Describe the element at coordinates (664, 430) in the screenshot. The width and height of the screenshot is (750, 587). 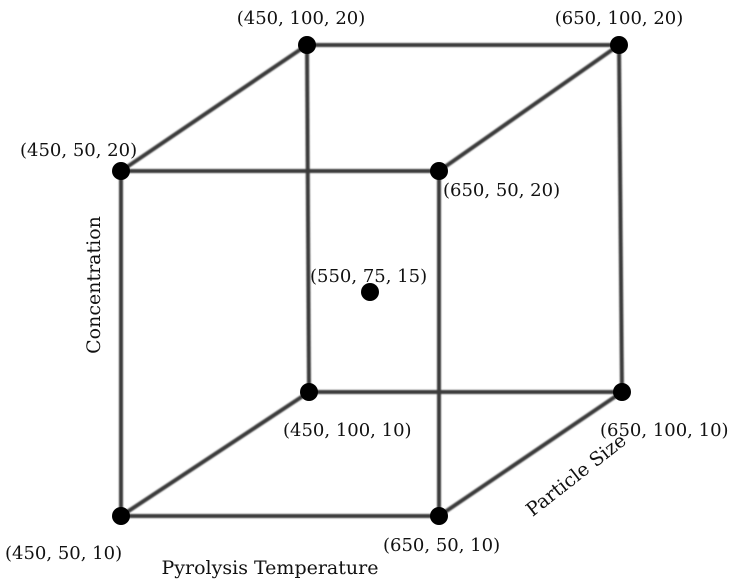
I see `point-label: (650, 100, 10)` at that location.